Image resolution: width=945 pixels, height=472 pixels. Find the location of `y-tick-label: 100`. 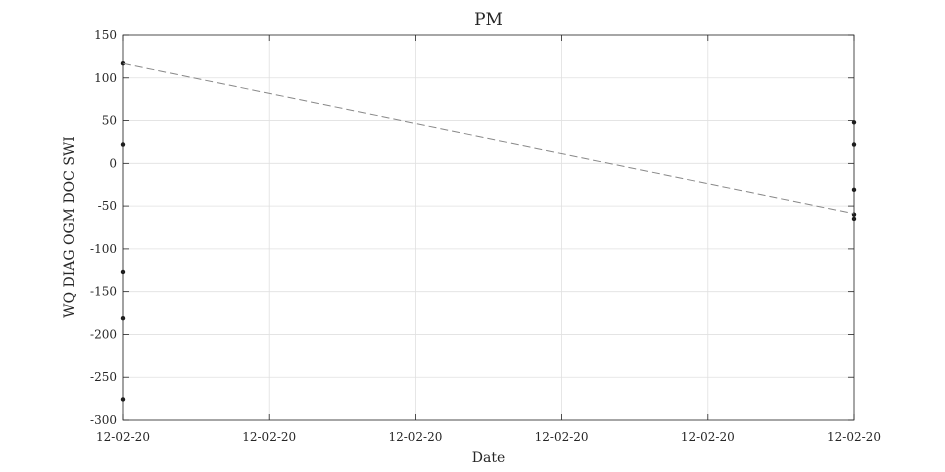

y-tick-label: 100 is located at coordinates (105, 78).